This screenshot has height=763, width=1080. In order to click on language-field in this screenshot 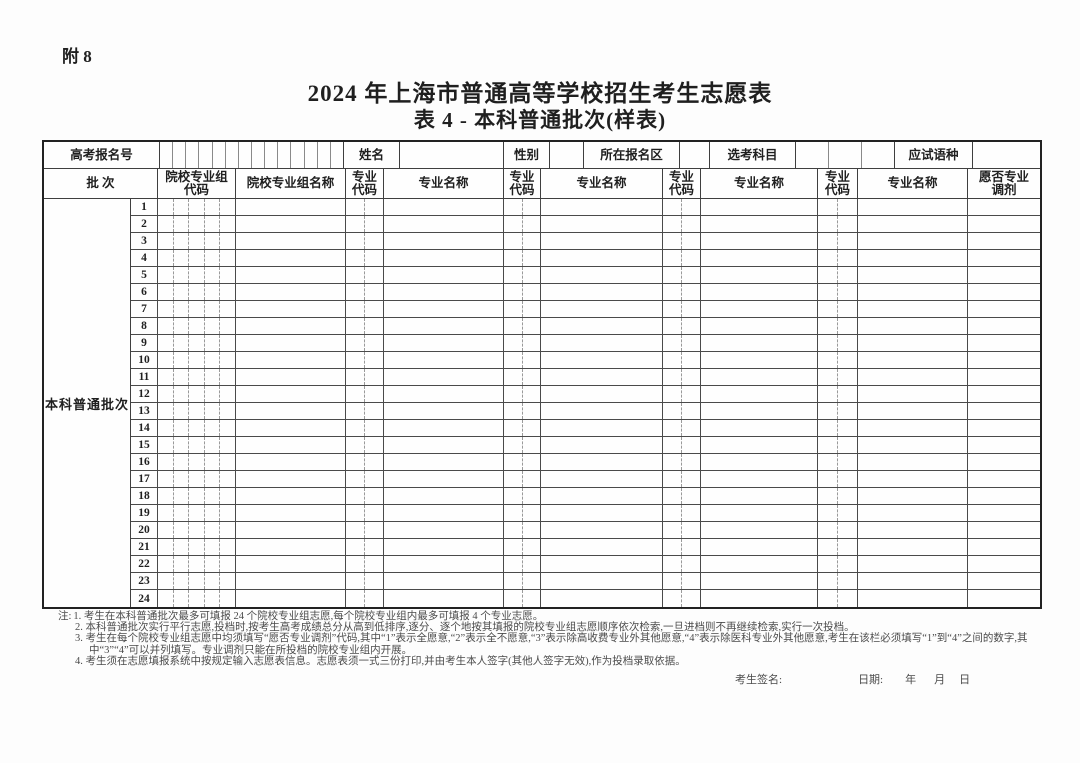, I will do `click(1006, 155)`.